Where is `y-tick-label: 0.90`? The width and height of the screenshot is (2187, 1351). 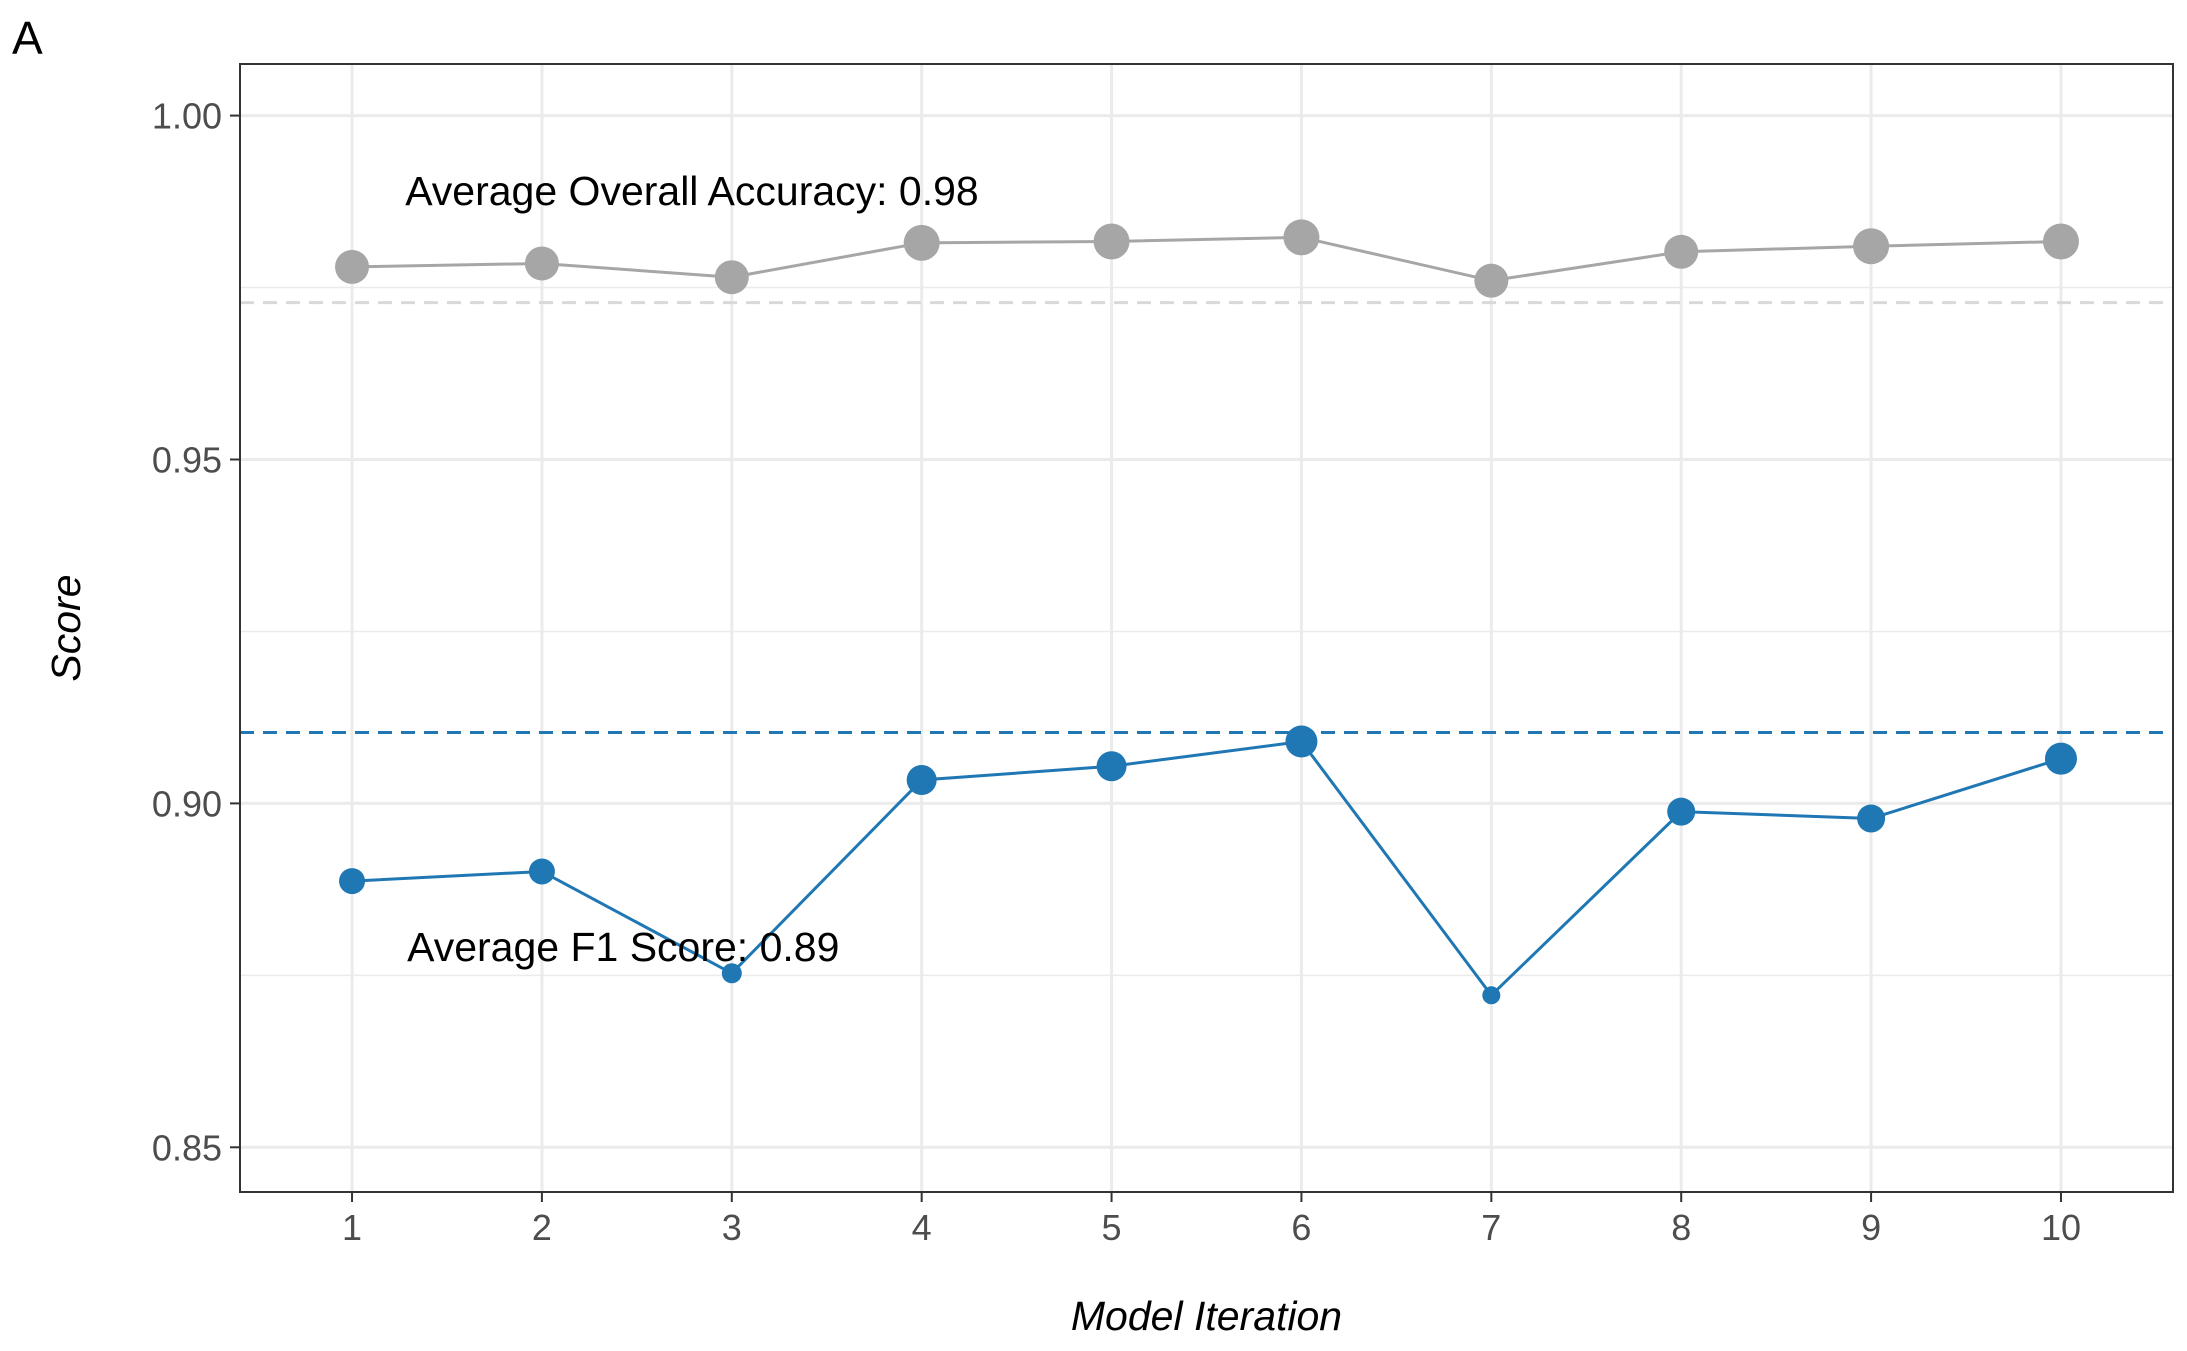 y-tick-label: 0.90 is located at coordinates (187, 803).